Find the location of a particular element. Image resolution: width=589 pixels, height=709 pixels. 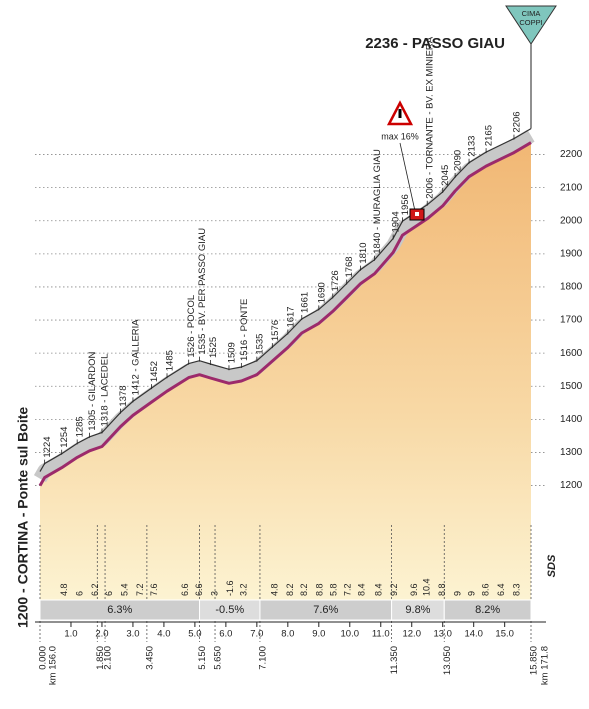

km-mark-label: 5.150 is located at coordinates (202, 658).